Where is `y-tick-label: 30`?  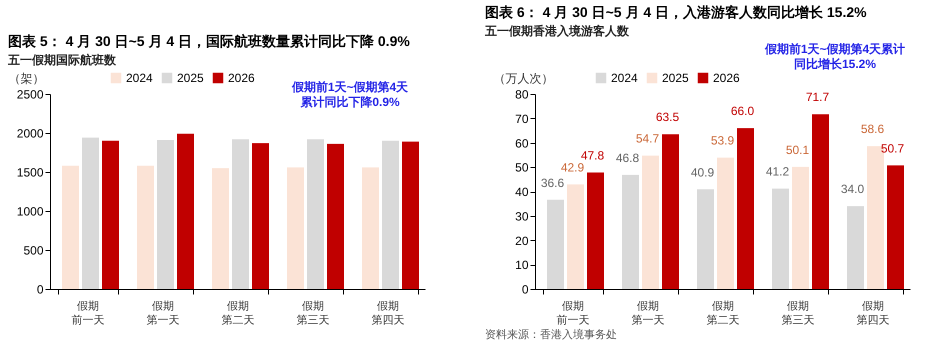
y-tick-label: 30 is located at coordinates (522, 216).